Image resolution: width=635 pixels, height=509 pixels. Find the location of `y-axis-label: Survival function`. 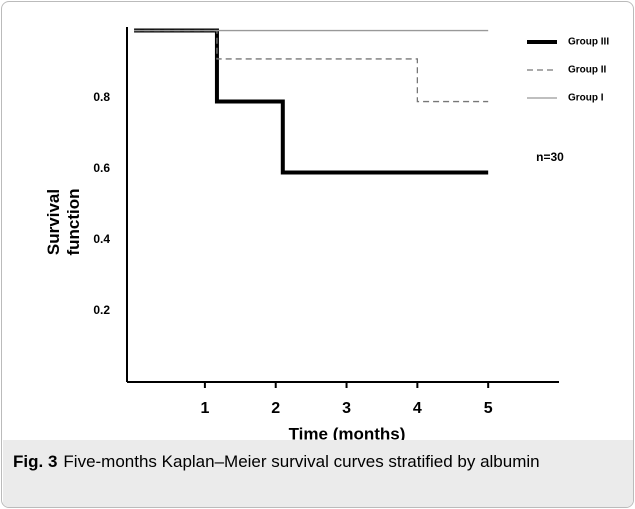

y-axis-label: Survival function is located at coordinates (63, 222).